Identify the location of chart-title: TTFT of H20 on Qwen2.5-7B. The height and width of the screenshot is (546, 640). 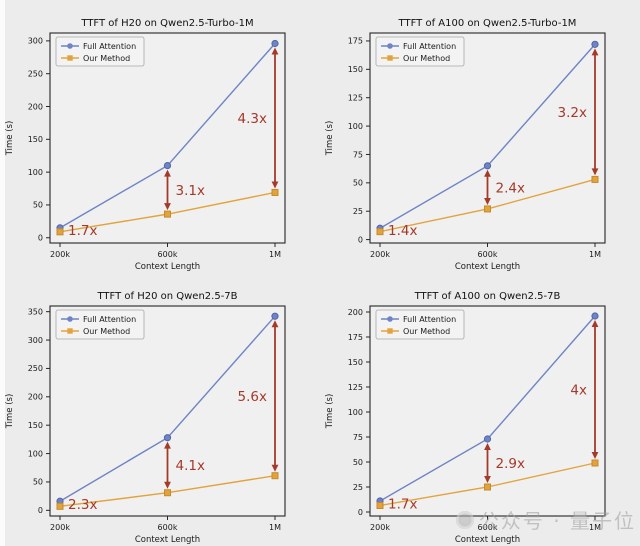
(166, 296).